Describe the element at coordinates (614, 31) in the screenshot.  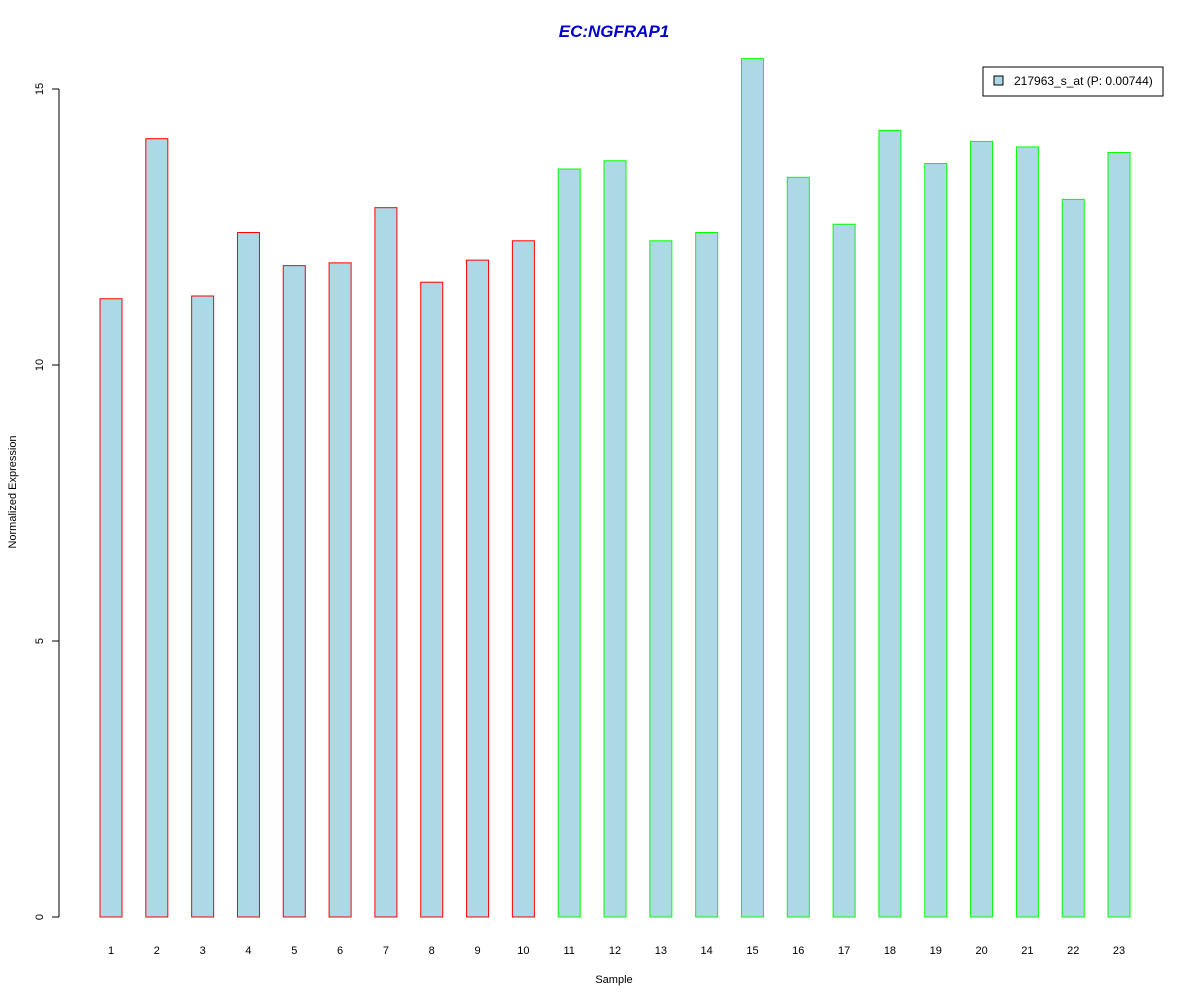
I see `chart-title: EC:NGFRAP1` at that location.